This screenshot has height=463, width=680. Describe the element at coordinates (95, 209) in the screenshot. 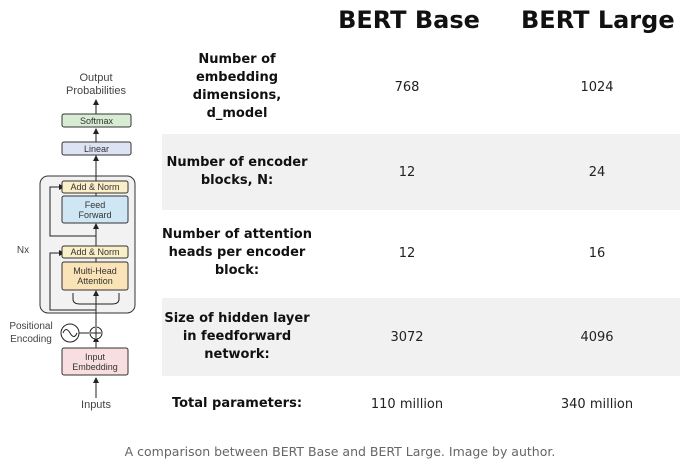

I see `feed-forward-block-label: Feed Forward` at that location.